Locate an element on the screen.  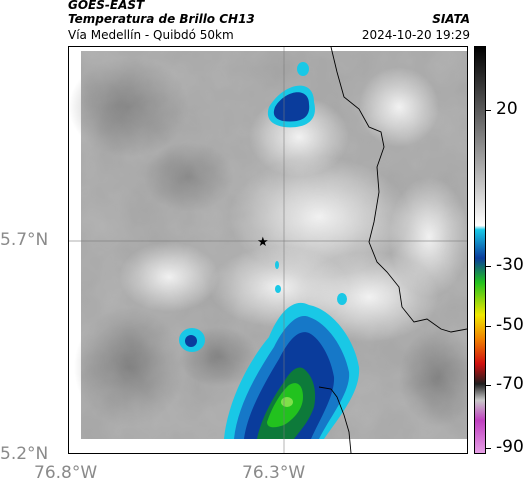
satellite-name: GOES-EAST is located at coordinates (106, 6).